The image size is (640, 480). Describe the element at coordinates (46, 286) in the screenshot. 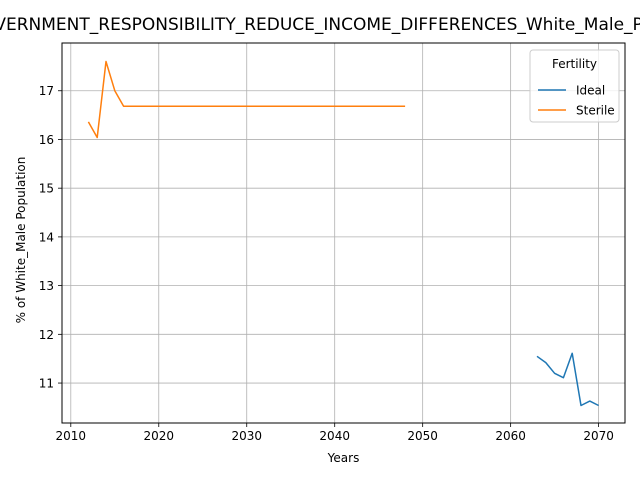

I see `y-tick-label: 13` at that location.